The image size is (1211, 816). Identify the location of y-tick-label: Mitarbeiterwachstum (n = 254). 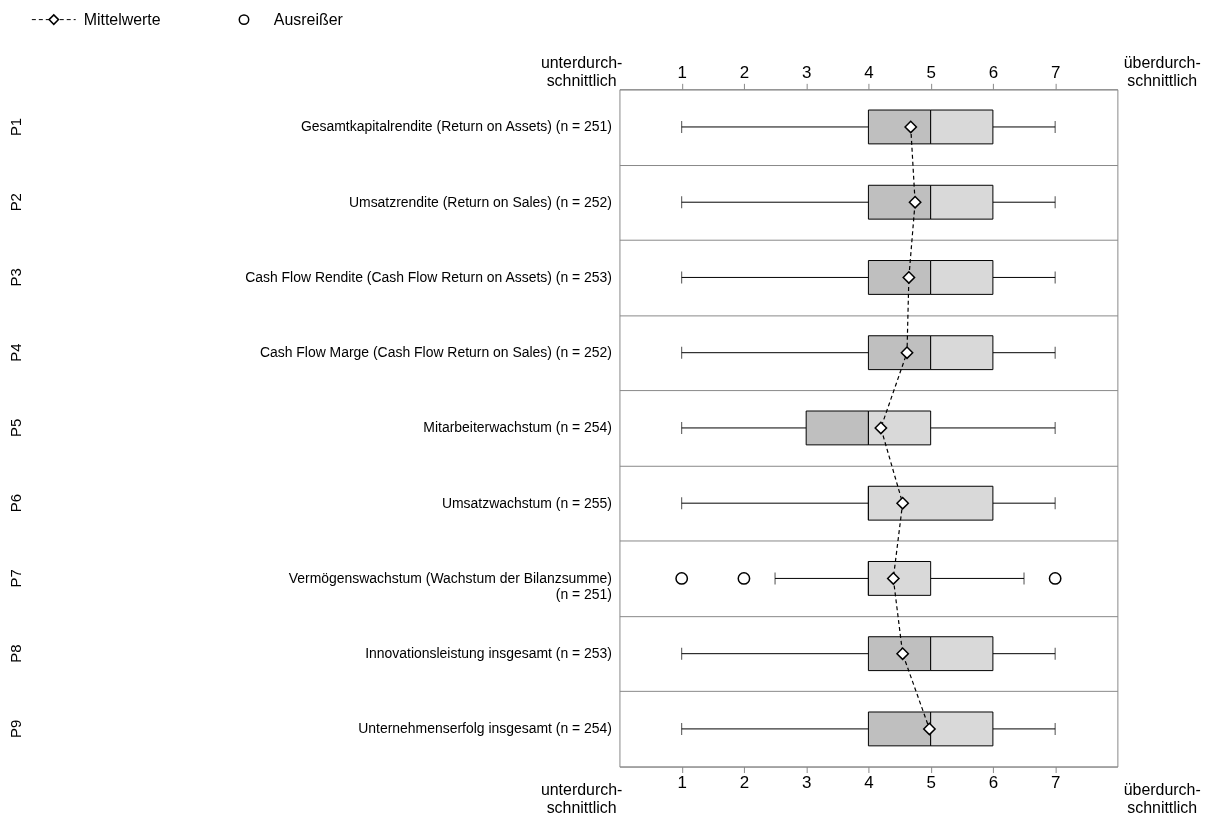
(517, 427).